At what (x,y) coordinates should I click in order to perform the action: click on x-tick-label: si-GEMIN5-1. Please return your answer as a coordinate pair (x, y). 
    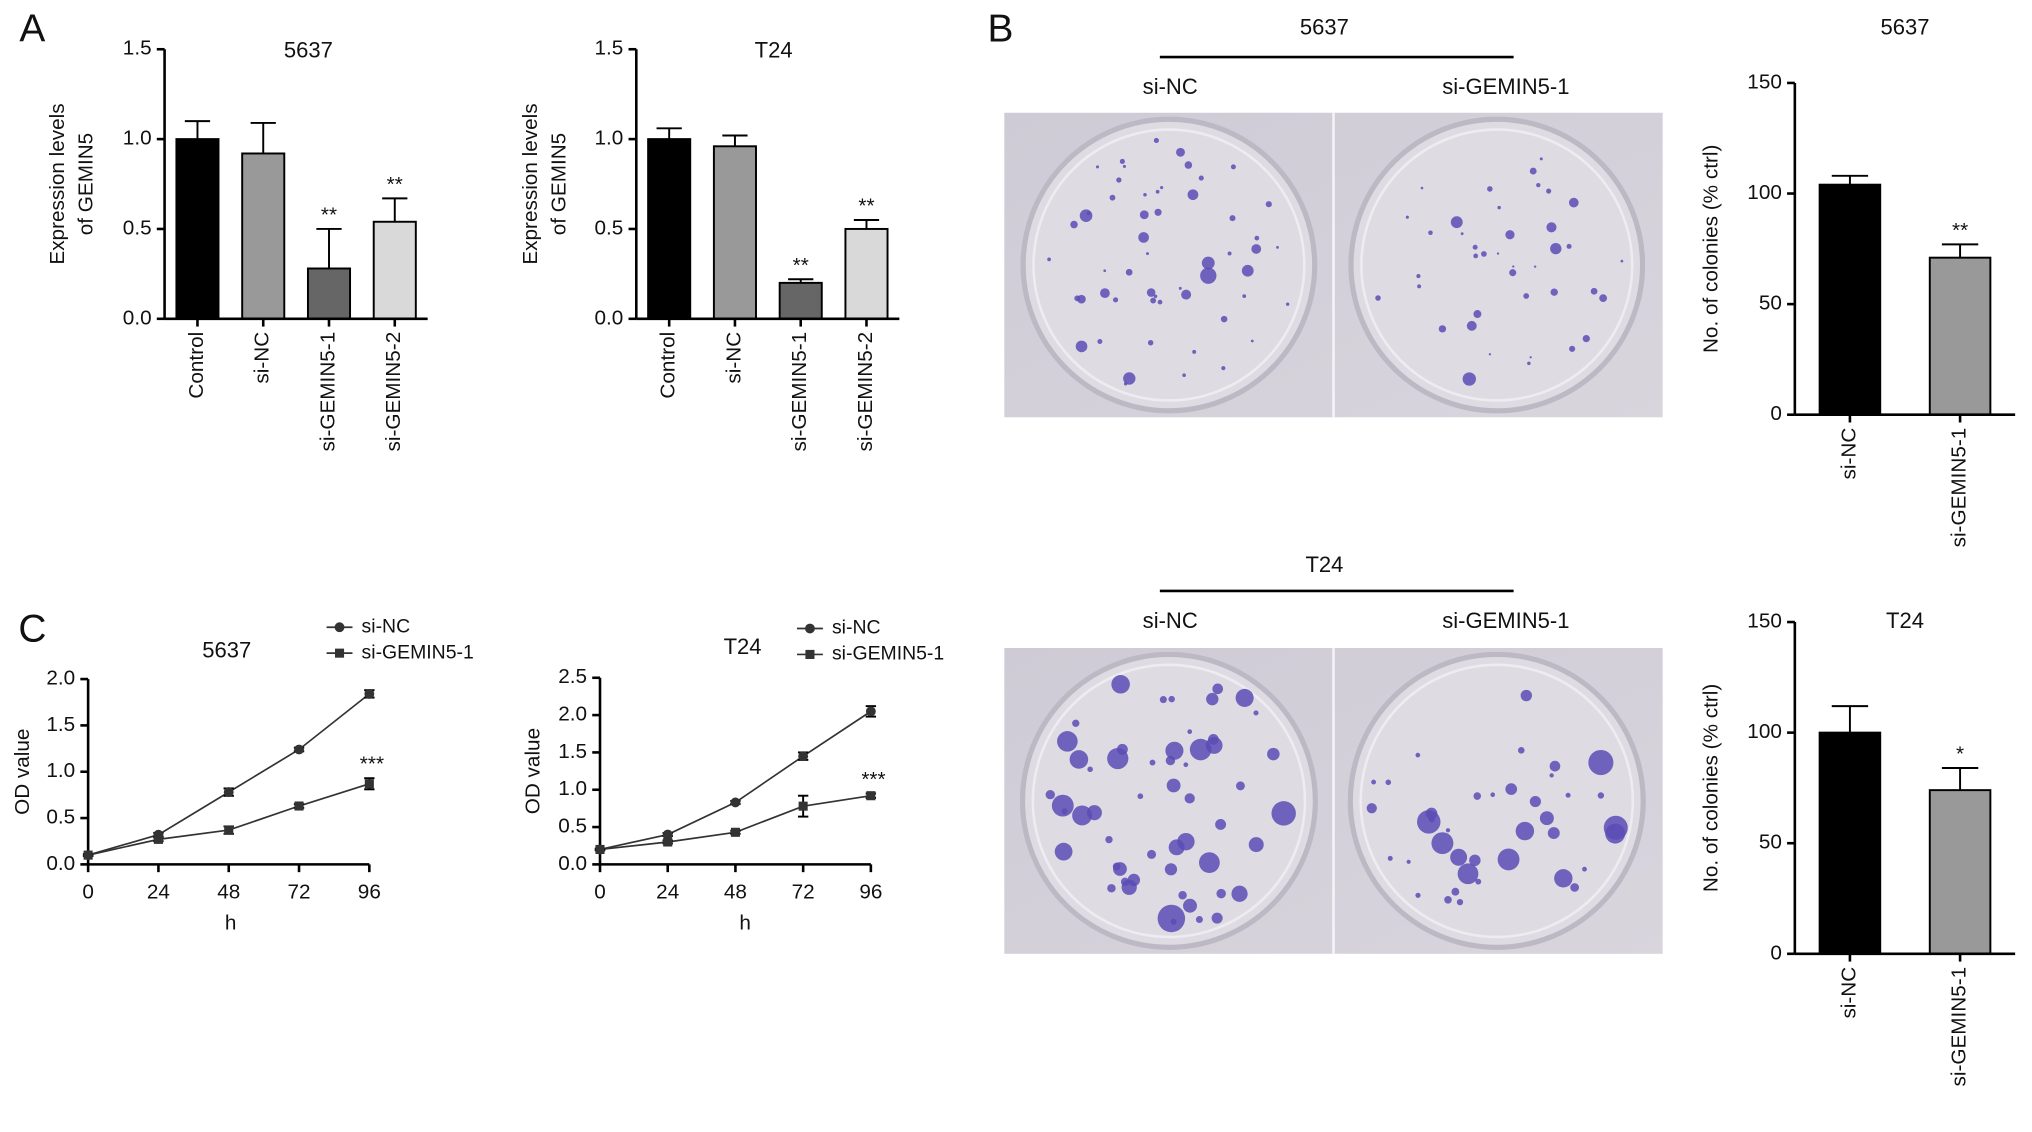
    Looking at the image, I should click on (327, 392).